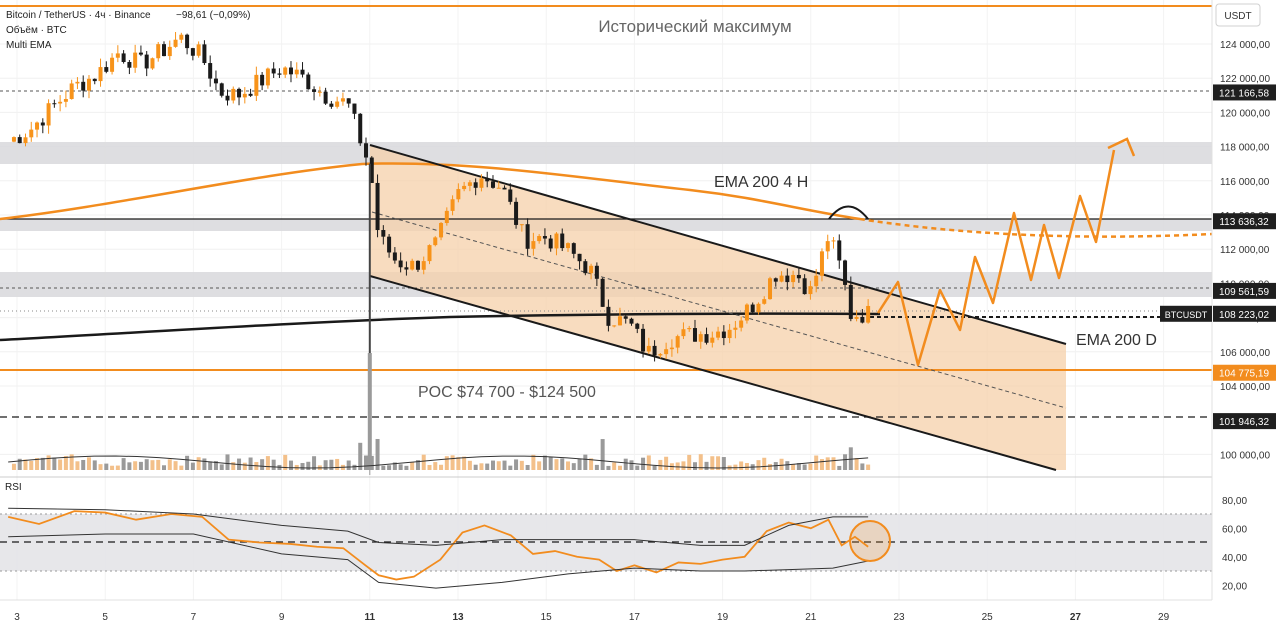  Describe the element at coordinates (1245, 353) in the screenshot. I see `price-tick-label: 106 000,00` at that location.